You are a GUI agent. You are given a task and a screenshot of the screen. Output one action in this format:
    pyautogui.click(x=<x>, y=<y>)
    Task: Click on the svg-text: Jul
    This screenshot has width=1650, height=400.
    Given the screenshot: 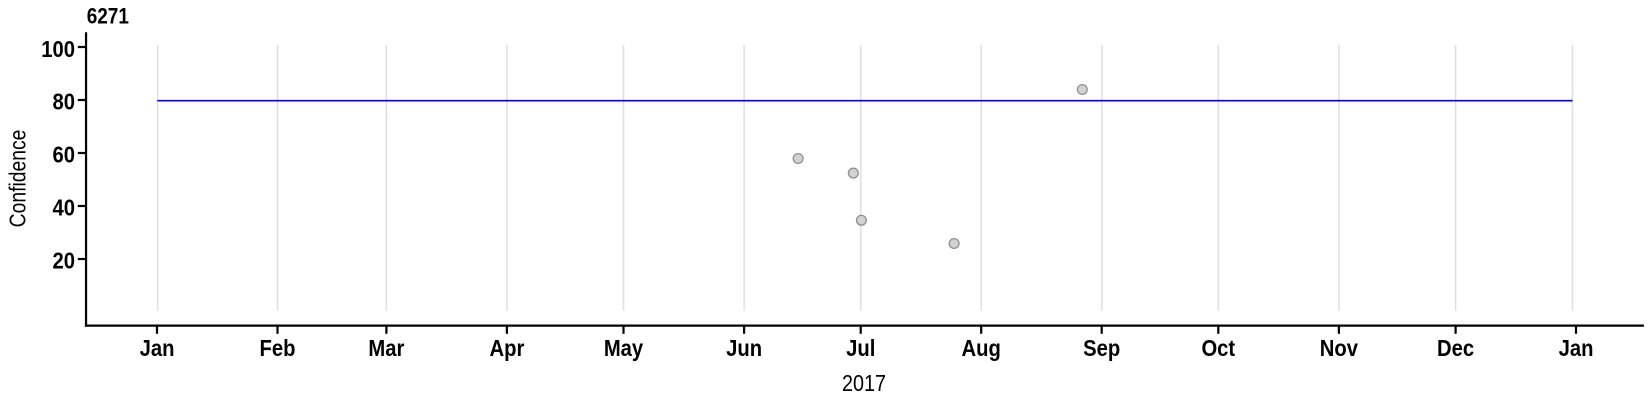 What is the action you would take?
    pyautogui.click(x=860, y=348)
    